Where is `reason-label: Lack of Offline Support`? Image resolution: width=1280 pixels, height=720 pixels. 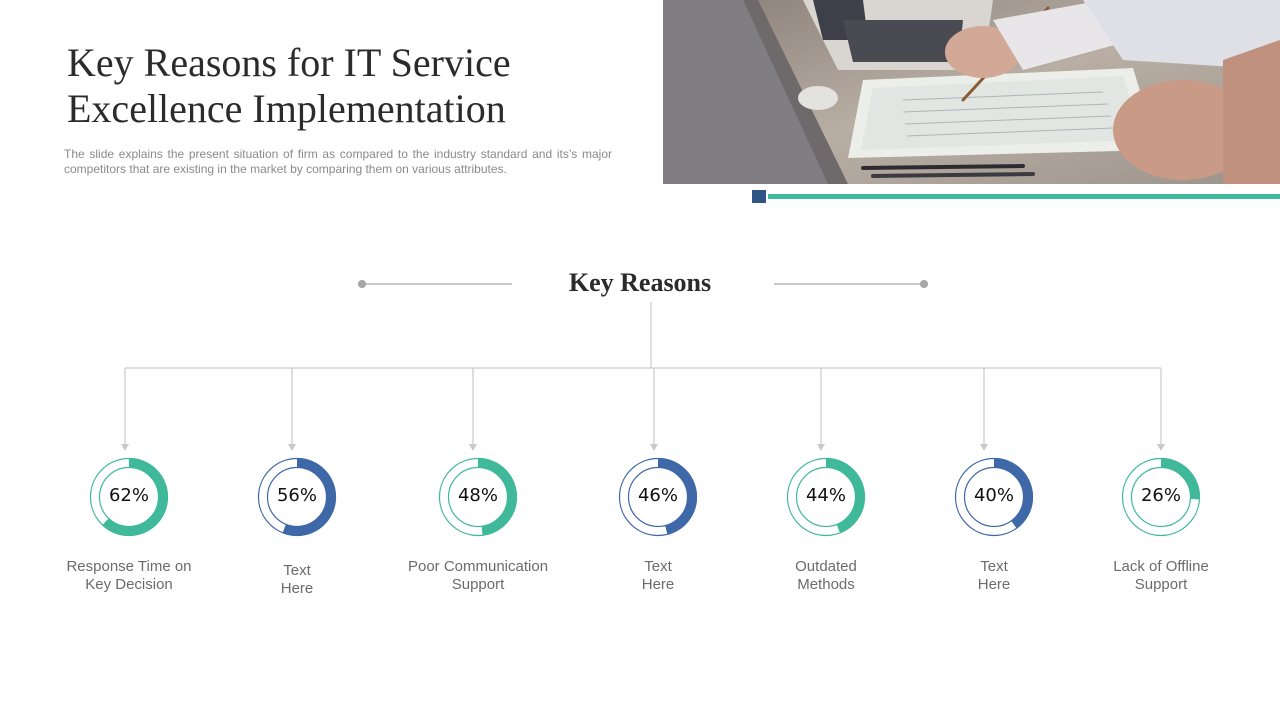
reason-label: Lack of Offline Support is located at coordinates (1161, 576).